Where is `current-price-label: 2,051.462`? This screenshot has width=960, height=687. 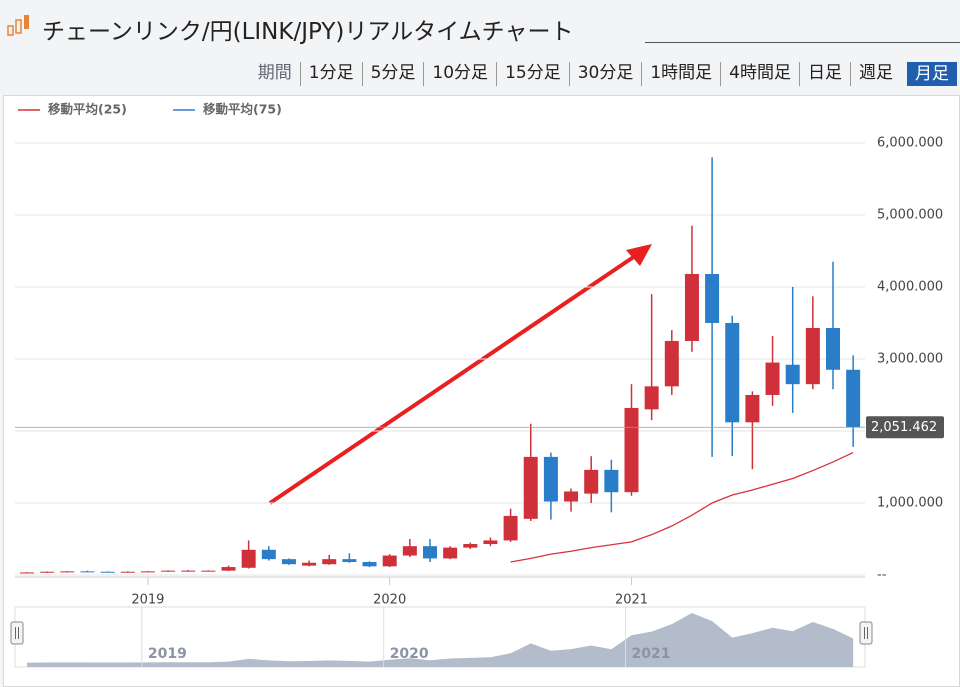
current-price-label: 2,051.462 is located at coordinates (904, 427).